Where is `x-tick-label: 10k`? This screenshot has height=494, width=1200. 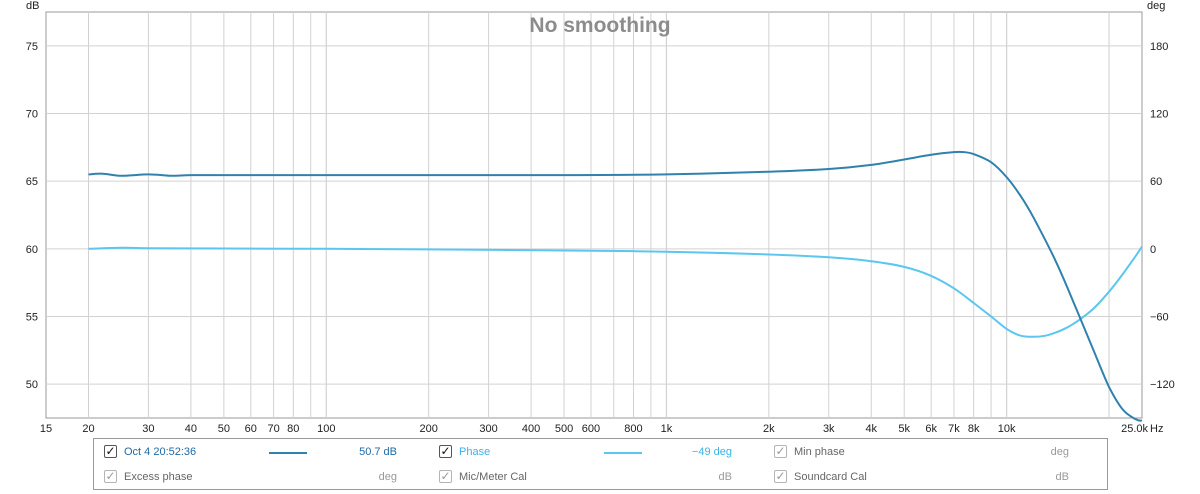
x-tick-label: 10k is located at coordinates (1007, 429).